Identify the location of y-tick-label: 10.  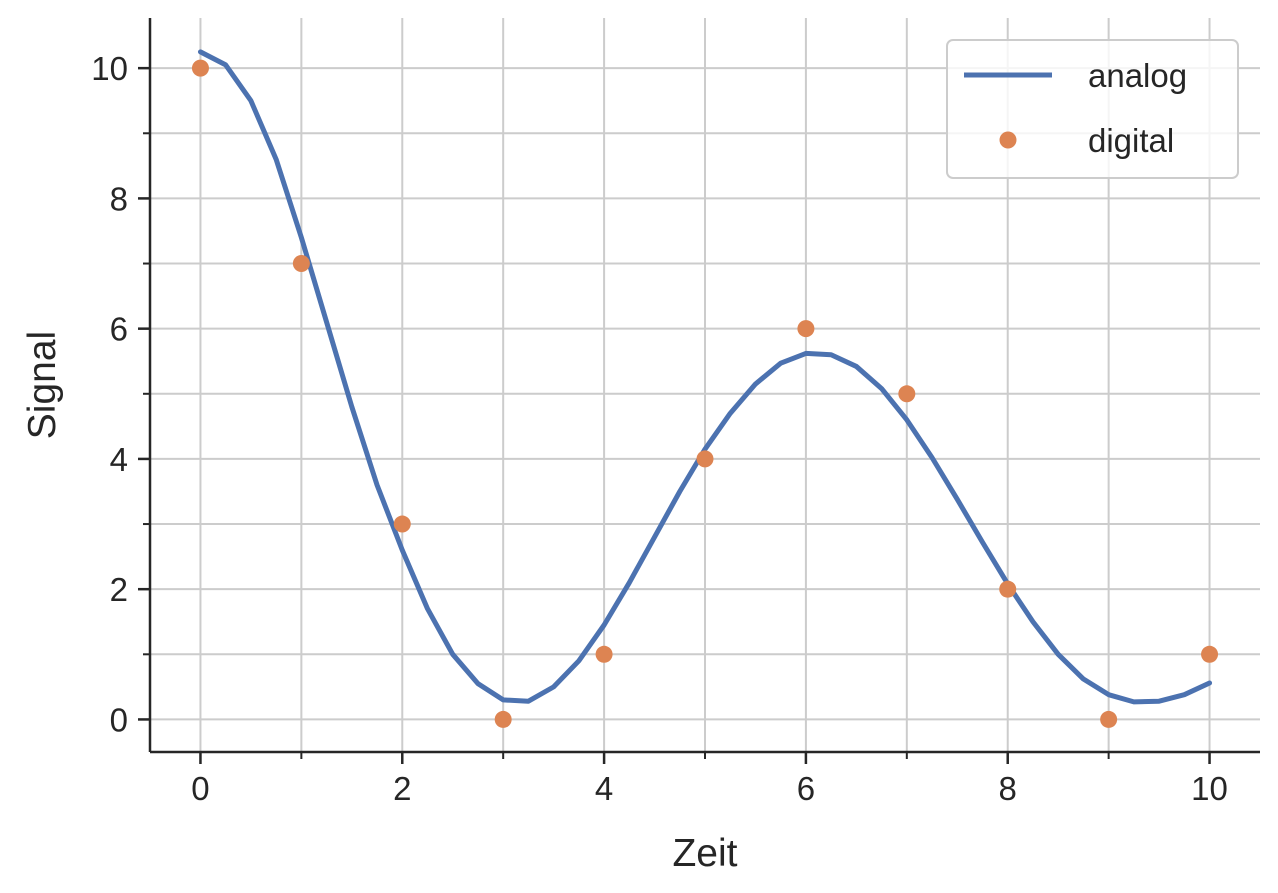
(109, 68).